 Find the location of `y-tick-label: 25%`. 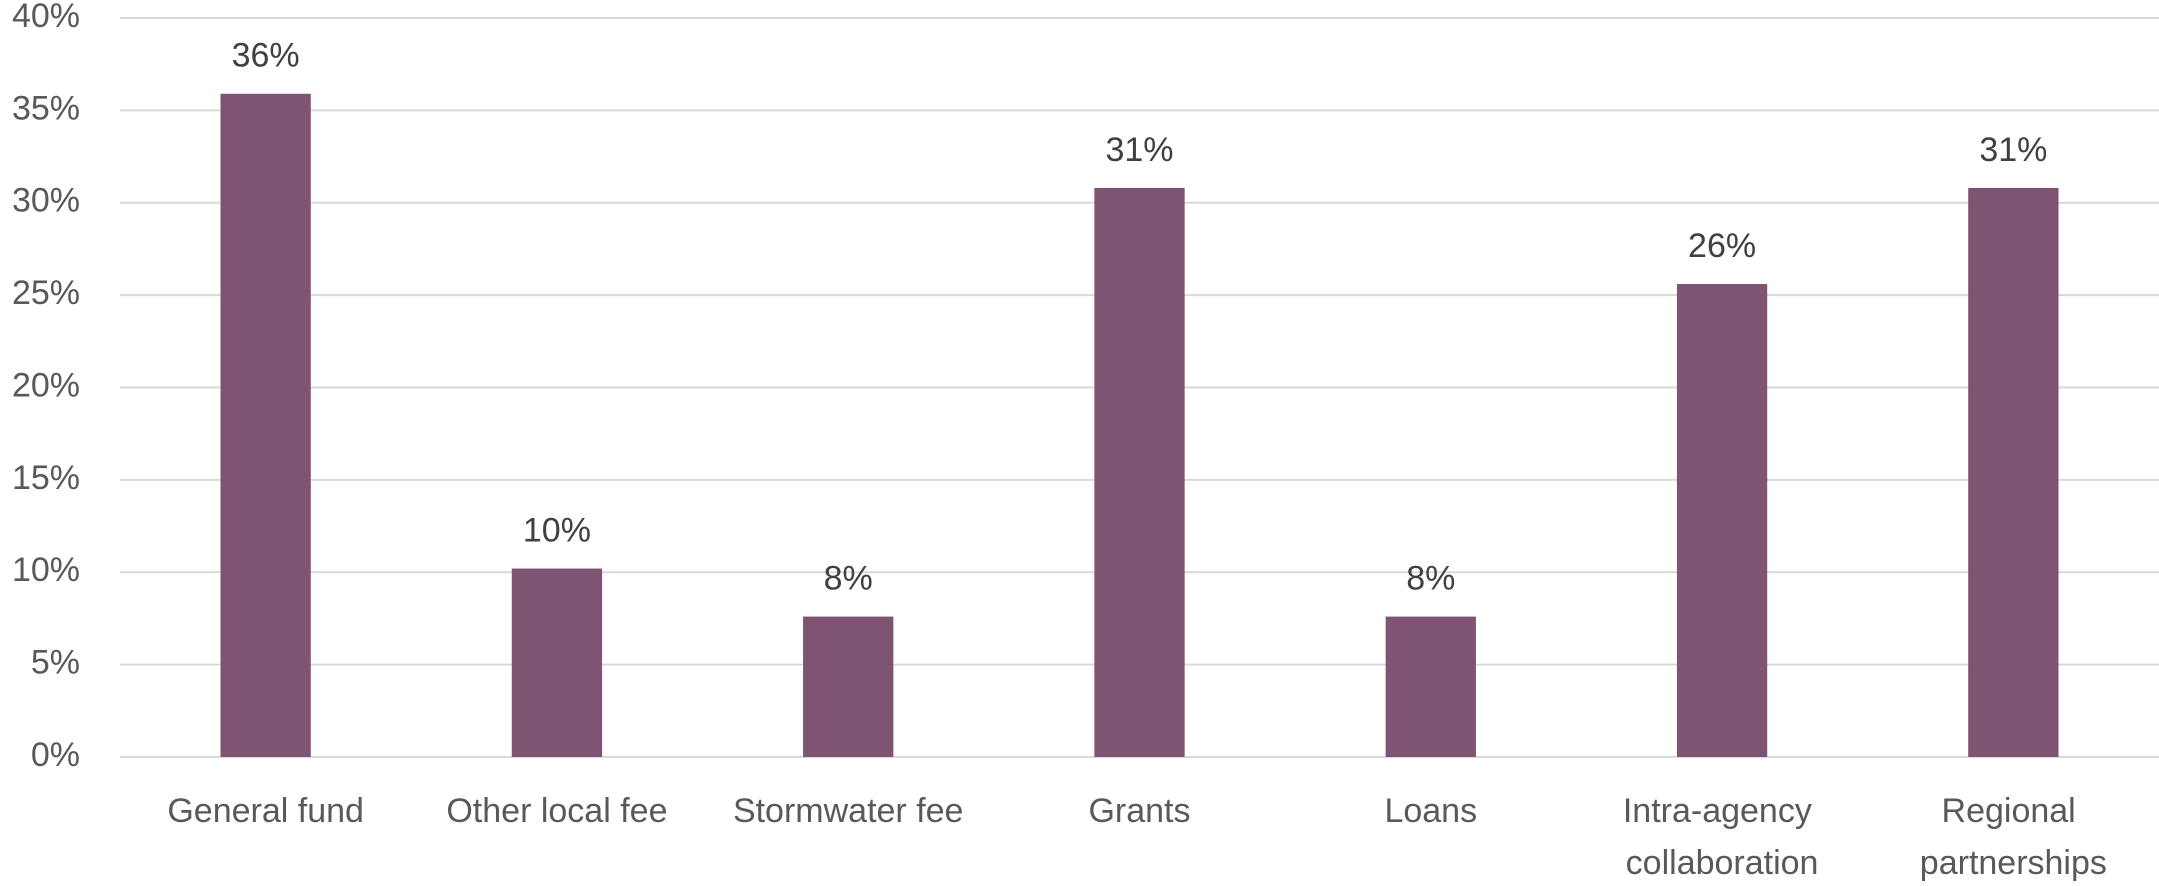

y-tick-label: 25% is located at coordinates (46, 293).